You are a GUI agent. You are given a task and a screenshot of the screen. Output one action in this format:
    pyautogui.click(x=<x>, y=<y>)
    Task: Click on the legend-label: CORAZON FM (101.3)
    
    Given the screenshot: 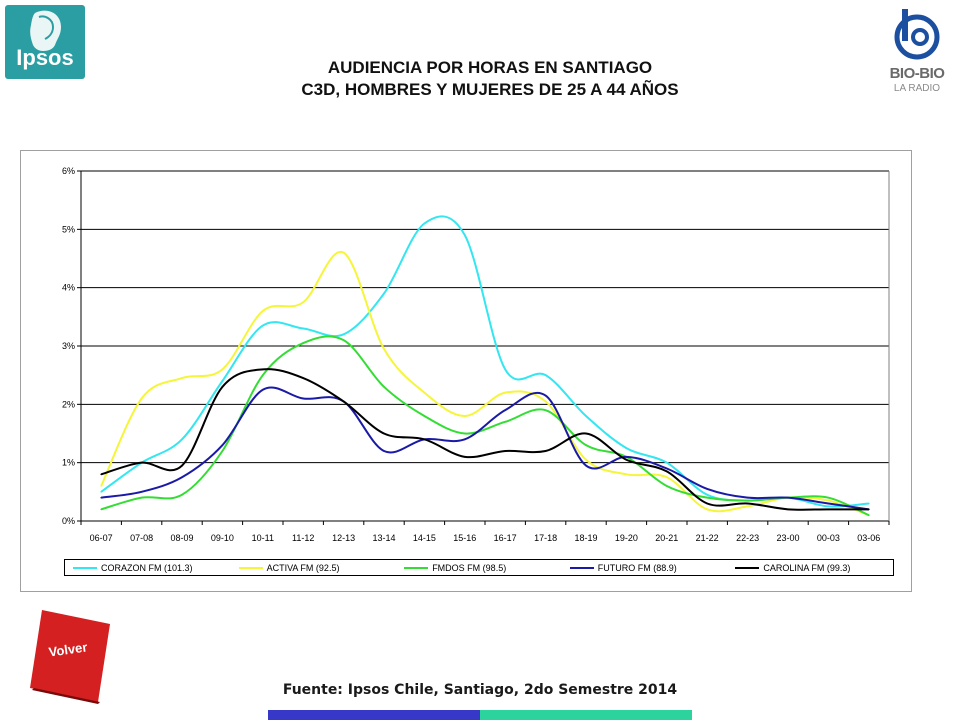 What is the action you would take?
    pyautogui.click(x=147, y=567)
    